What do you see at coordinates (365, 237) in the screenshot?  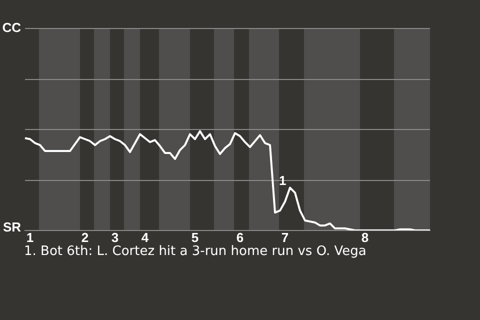 I see `x-tick-label: 8` at bounding box center [365, 237].